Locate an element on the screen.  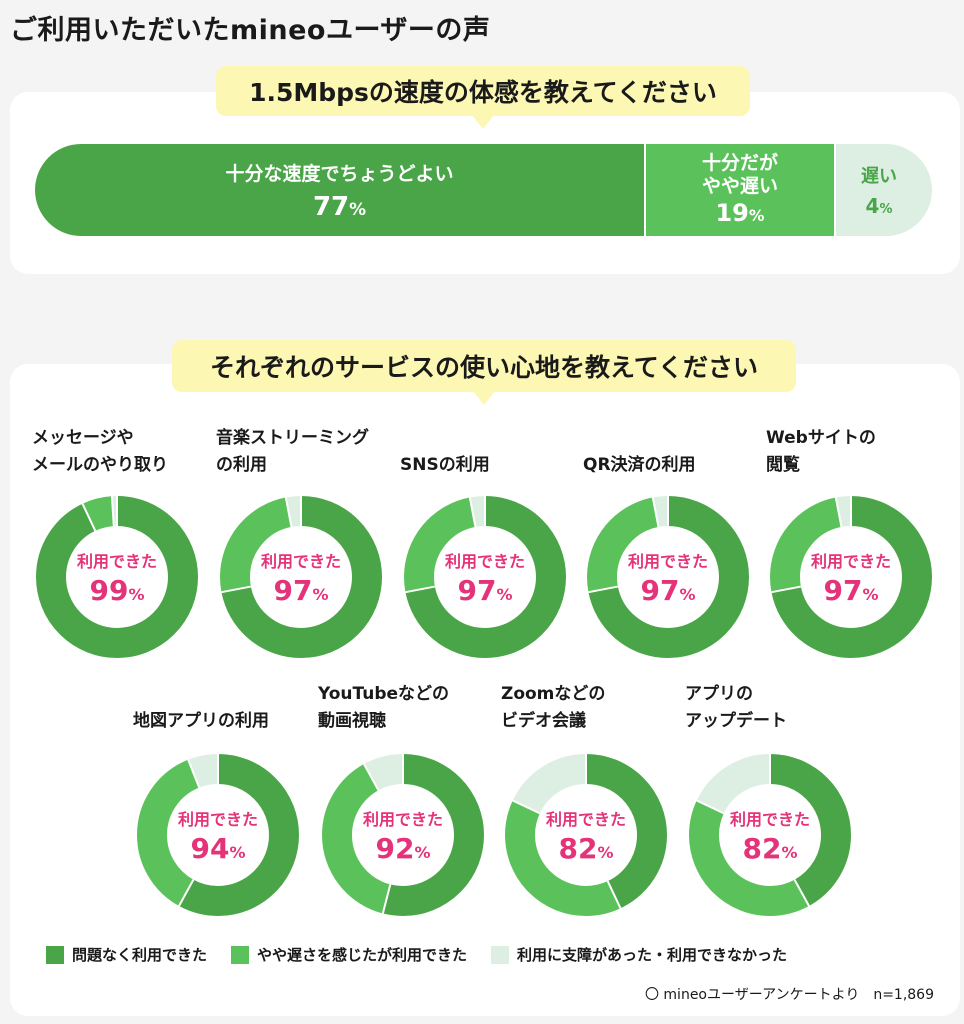
donut-chart: 利用できた 94% is located at coordinates (218, 835).